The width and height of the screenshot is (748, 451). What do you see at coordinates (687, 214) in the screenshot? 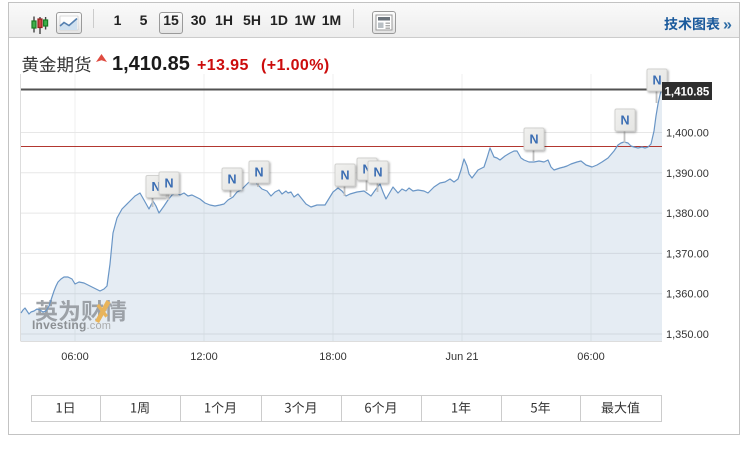
I see `svg-text: 1,380.00` at bounding box center [687, 214].